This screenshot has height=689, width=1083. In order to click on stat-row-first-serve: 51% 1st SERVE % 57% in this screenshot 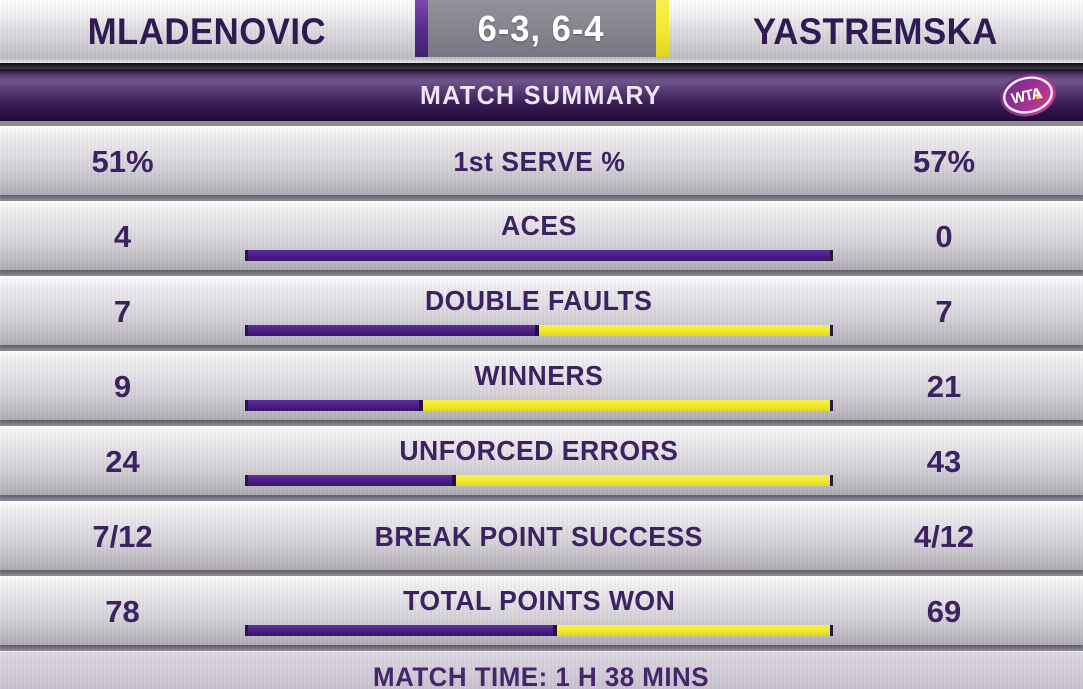, I will do `click(541, 160)`.